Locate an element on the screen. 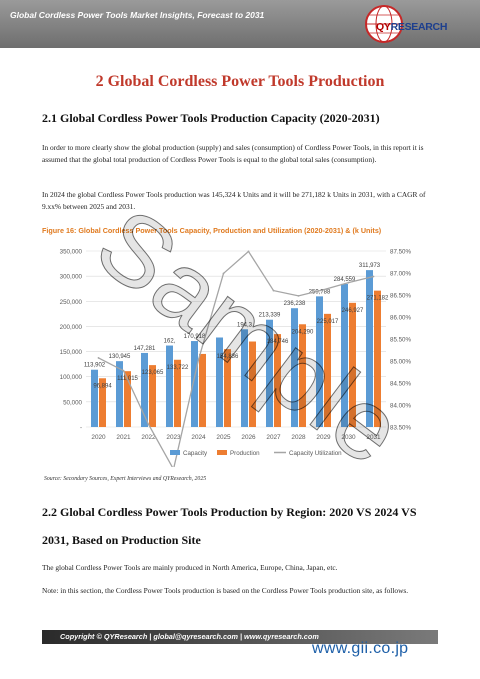  production-data-label: 184,746 is located at coordinates (278, 342).